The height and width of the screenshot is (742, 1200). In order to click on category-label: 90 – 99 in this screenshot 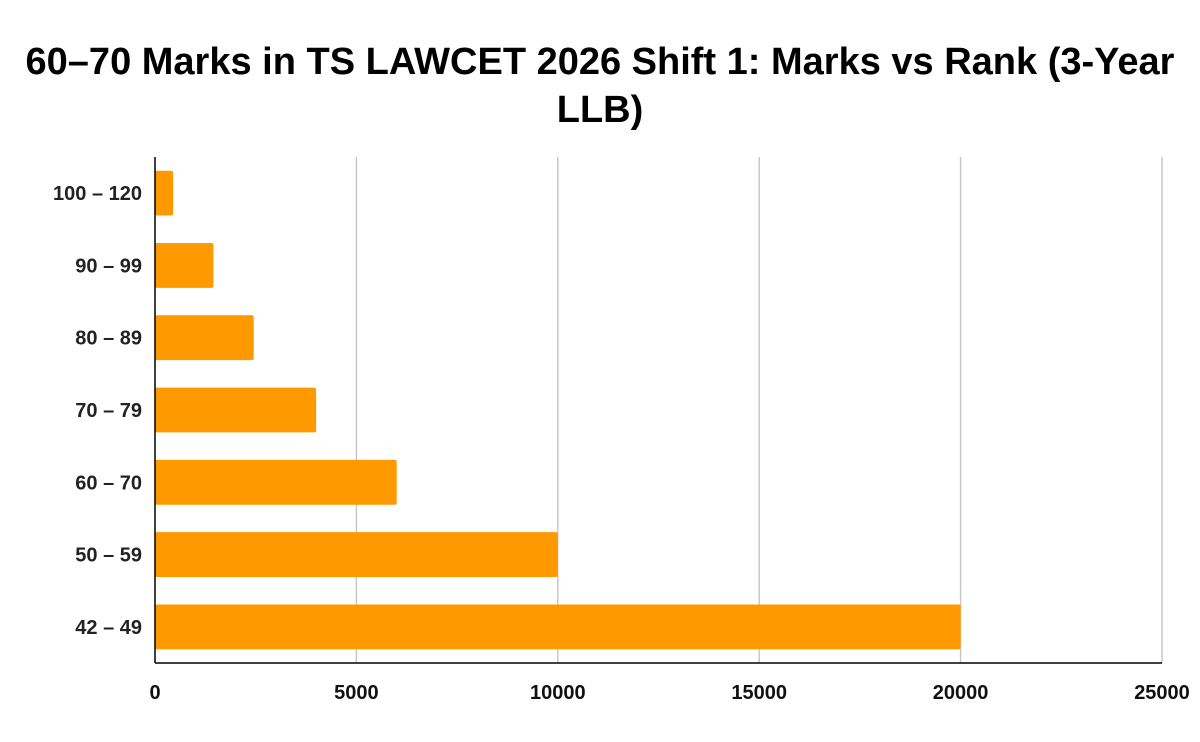, I will do `click(108, 266)`.